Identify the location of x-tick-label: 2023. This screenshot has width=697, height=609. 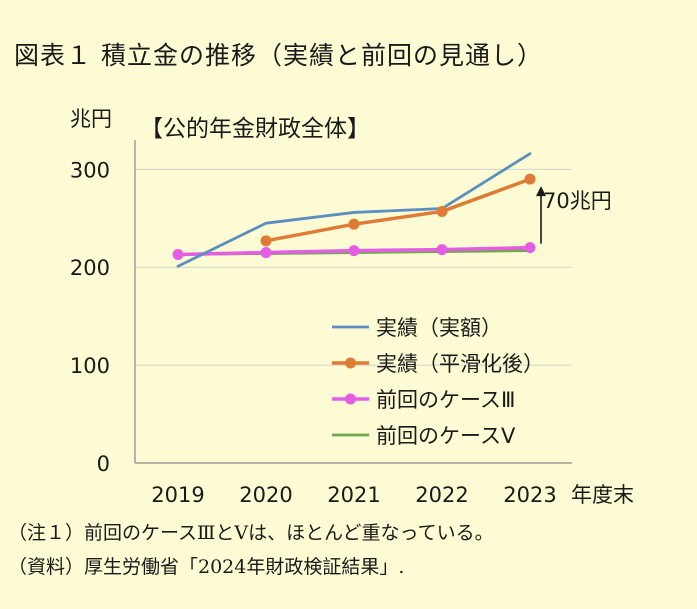
(529, 495).